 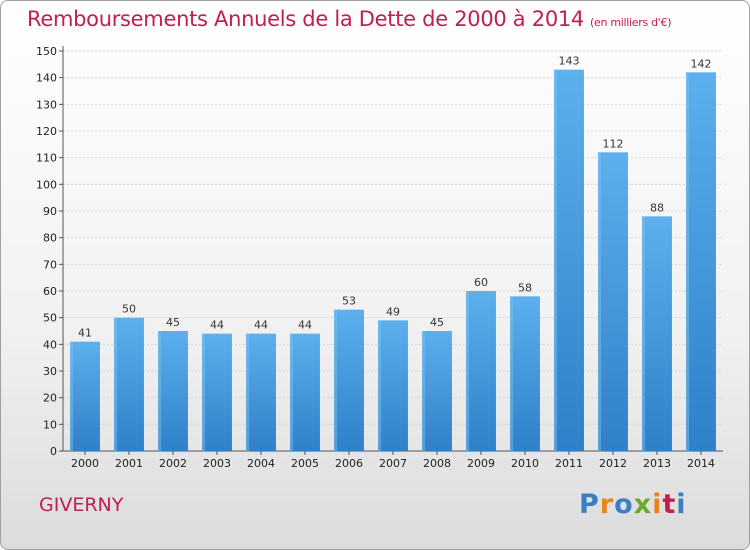 What do you see at coordinates (569, 61) in the screenshot?
I see `data-label: 143` at bounding box center [569, 61].